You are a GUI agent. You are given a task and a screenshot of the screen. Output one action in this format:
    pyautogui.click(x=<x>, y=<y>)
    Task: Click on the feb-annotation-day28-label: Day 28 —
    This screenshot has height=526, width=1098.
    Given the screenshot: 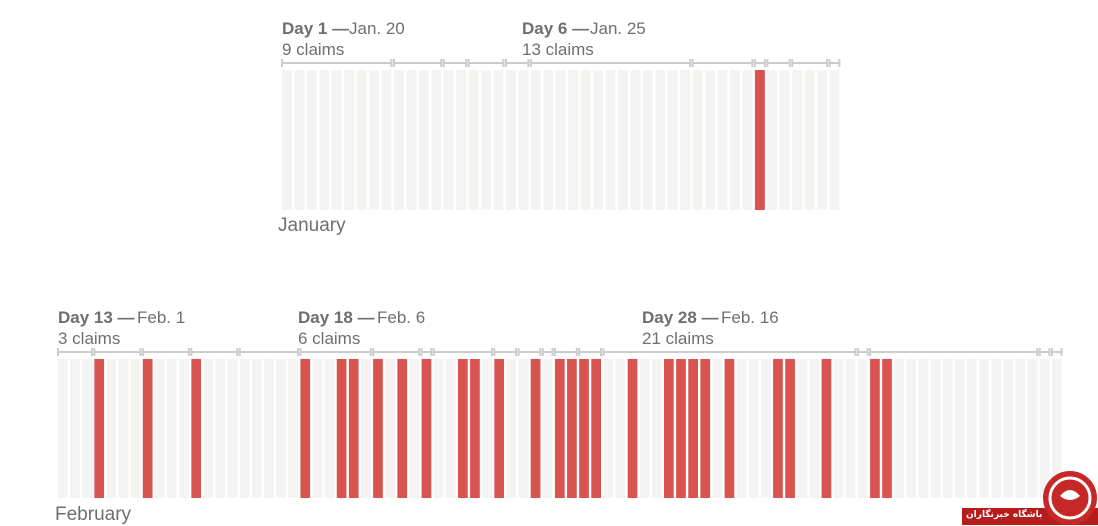 What is the action you would take?
    pyautogui.click(x=680, y=317)
    